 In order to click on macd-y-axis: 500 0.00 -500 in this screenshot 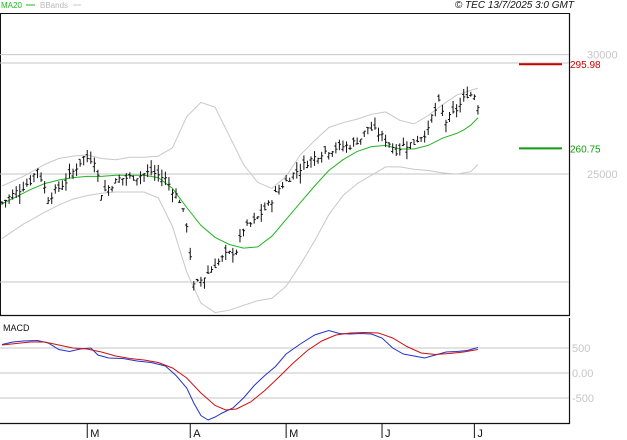, I will do `click(583, 374)`.